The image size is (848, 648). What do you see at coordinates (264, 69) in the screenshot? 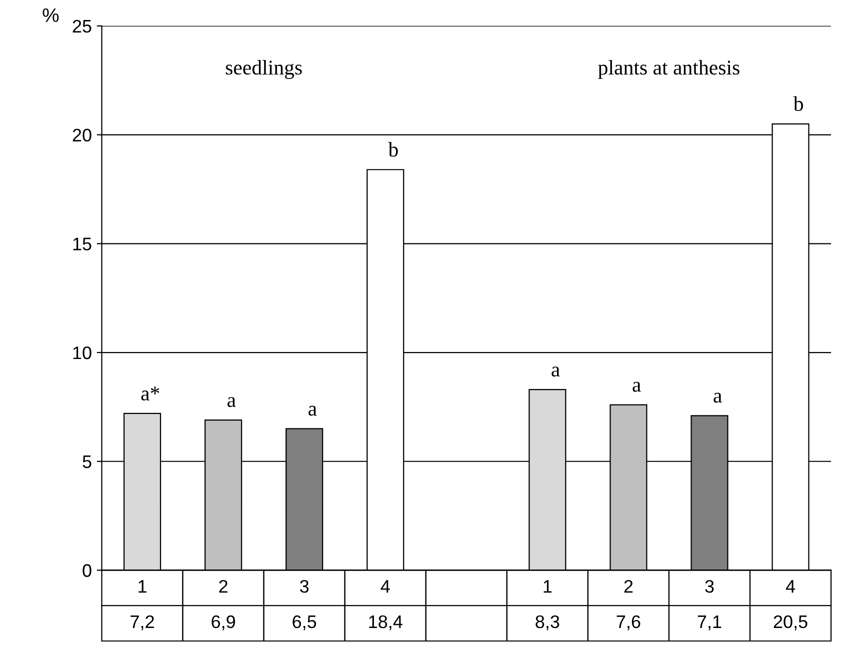
I see `annotation: seedlings` at bounding box center [264, 69].